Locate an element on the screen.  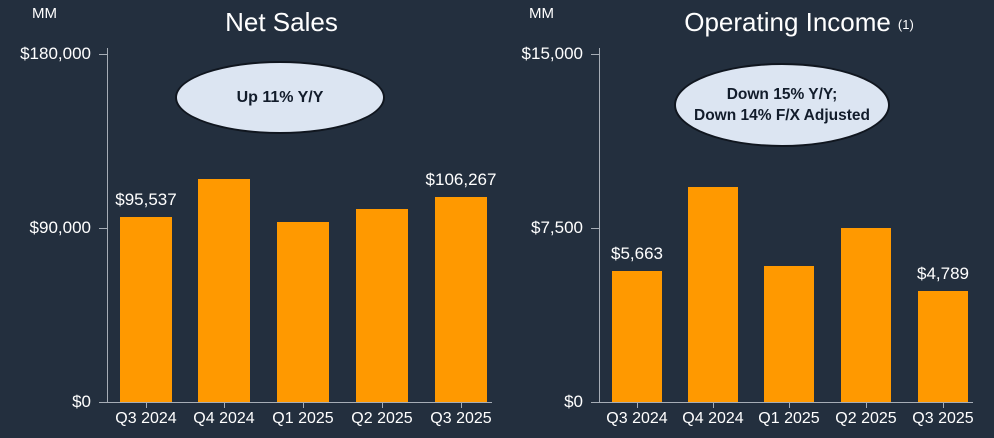
chart-title-text: Operating Income is located at coordinates (787, 22).